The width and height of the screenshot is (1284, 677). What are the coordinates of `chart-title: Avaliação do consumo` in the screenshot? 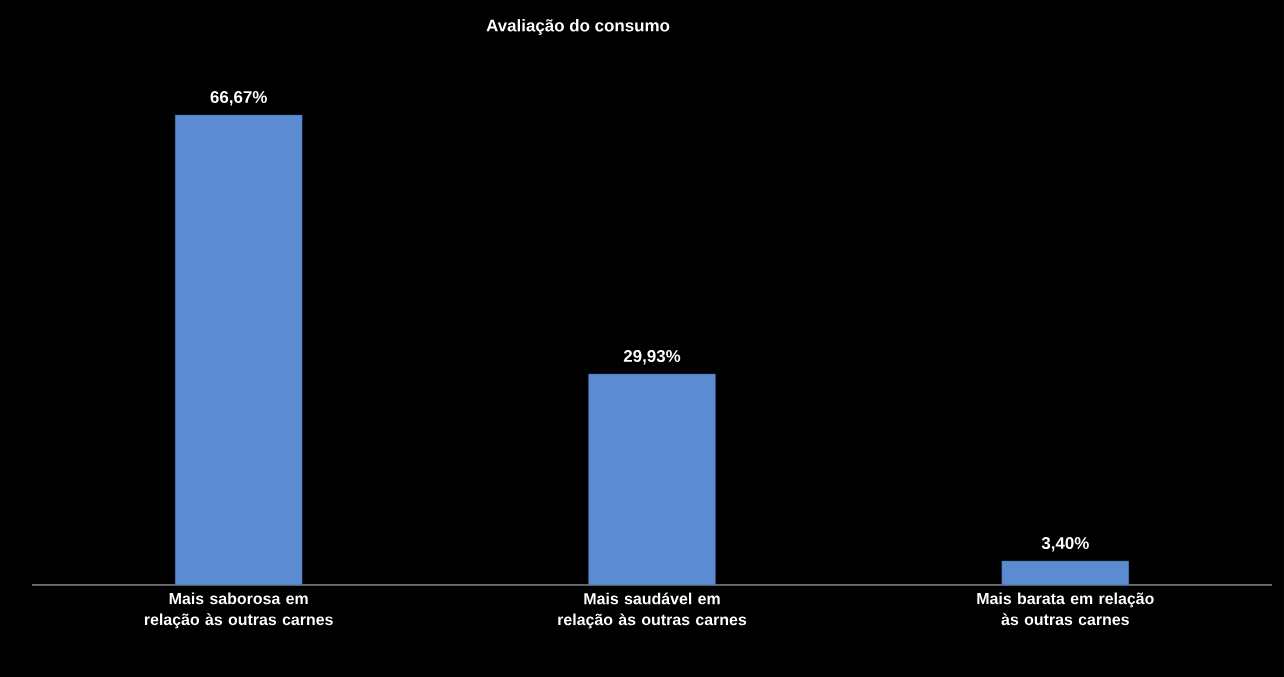 It's located at (578, 27).